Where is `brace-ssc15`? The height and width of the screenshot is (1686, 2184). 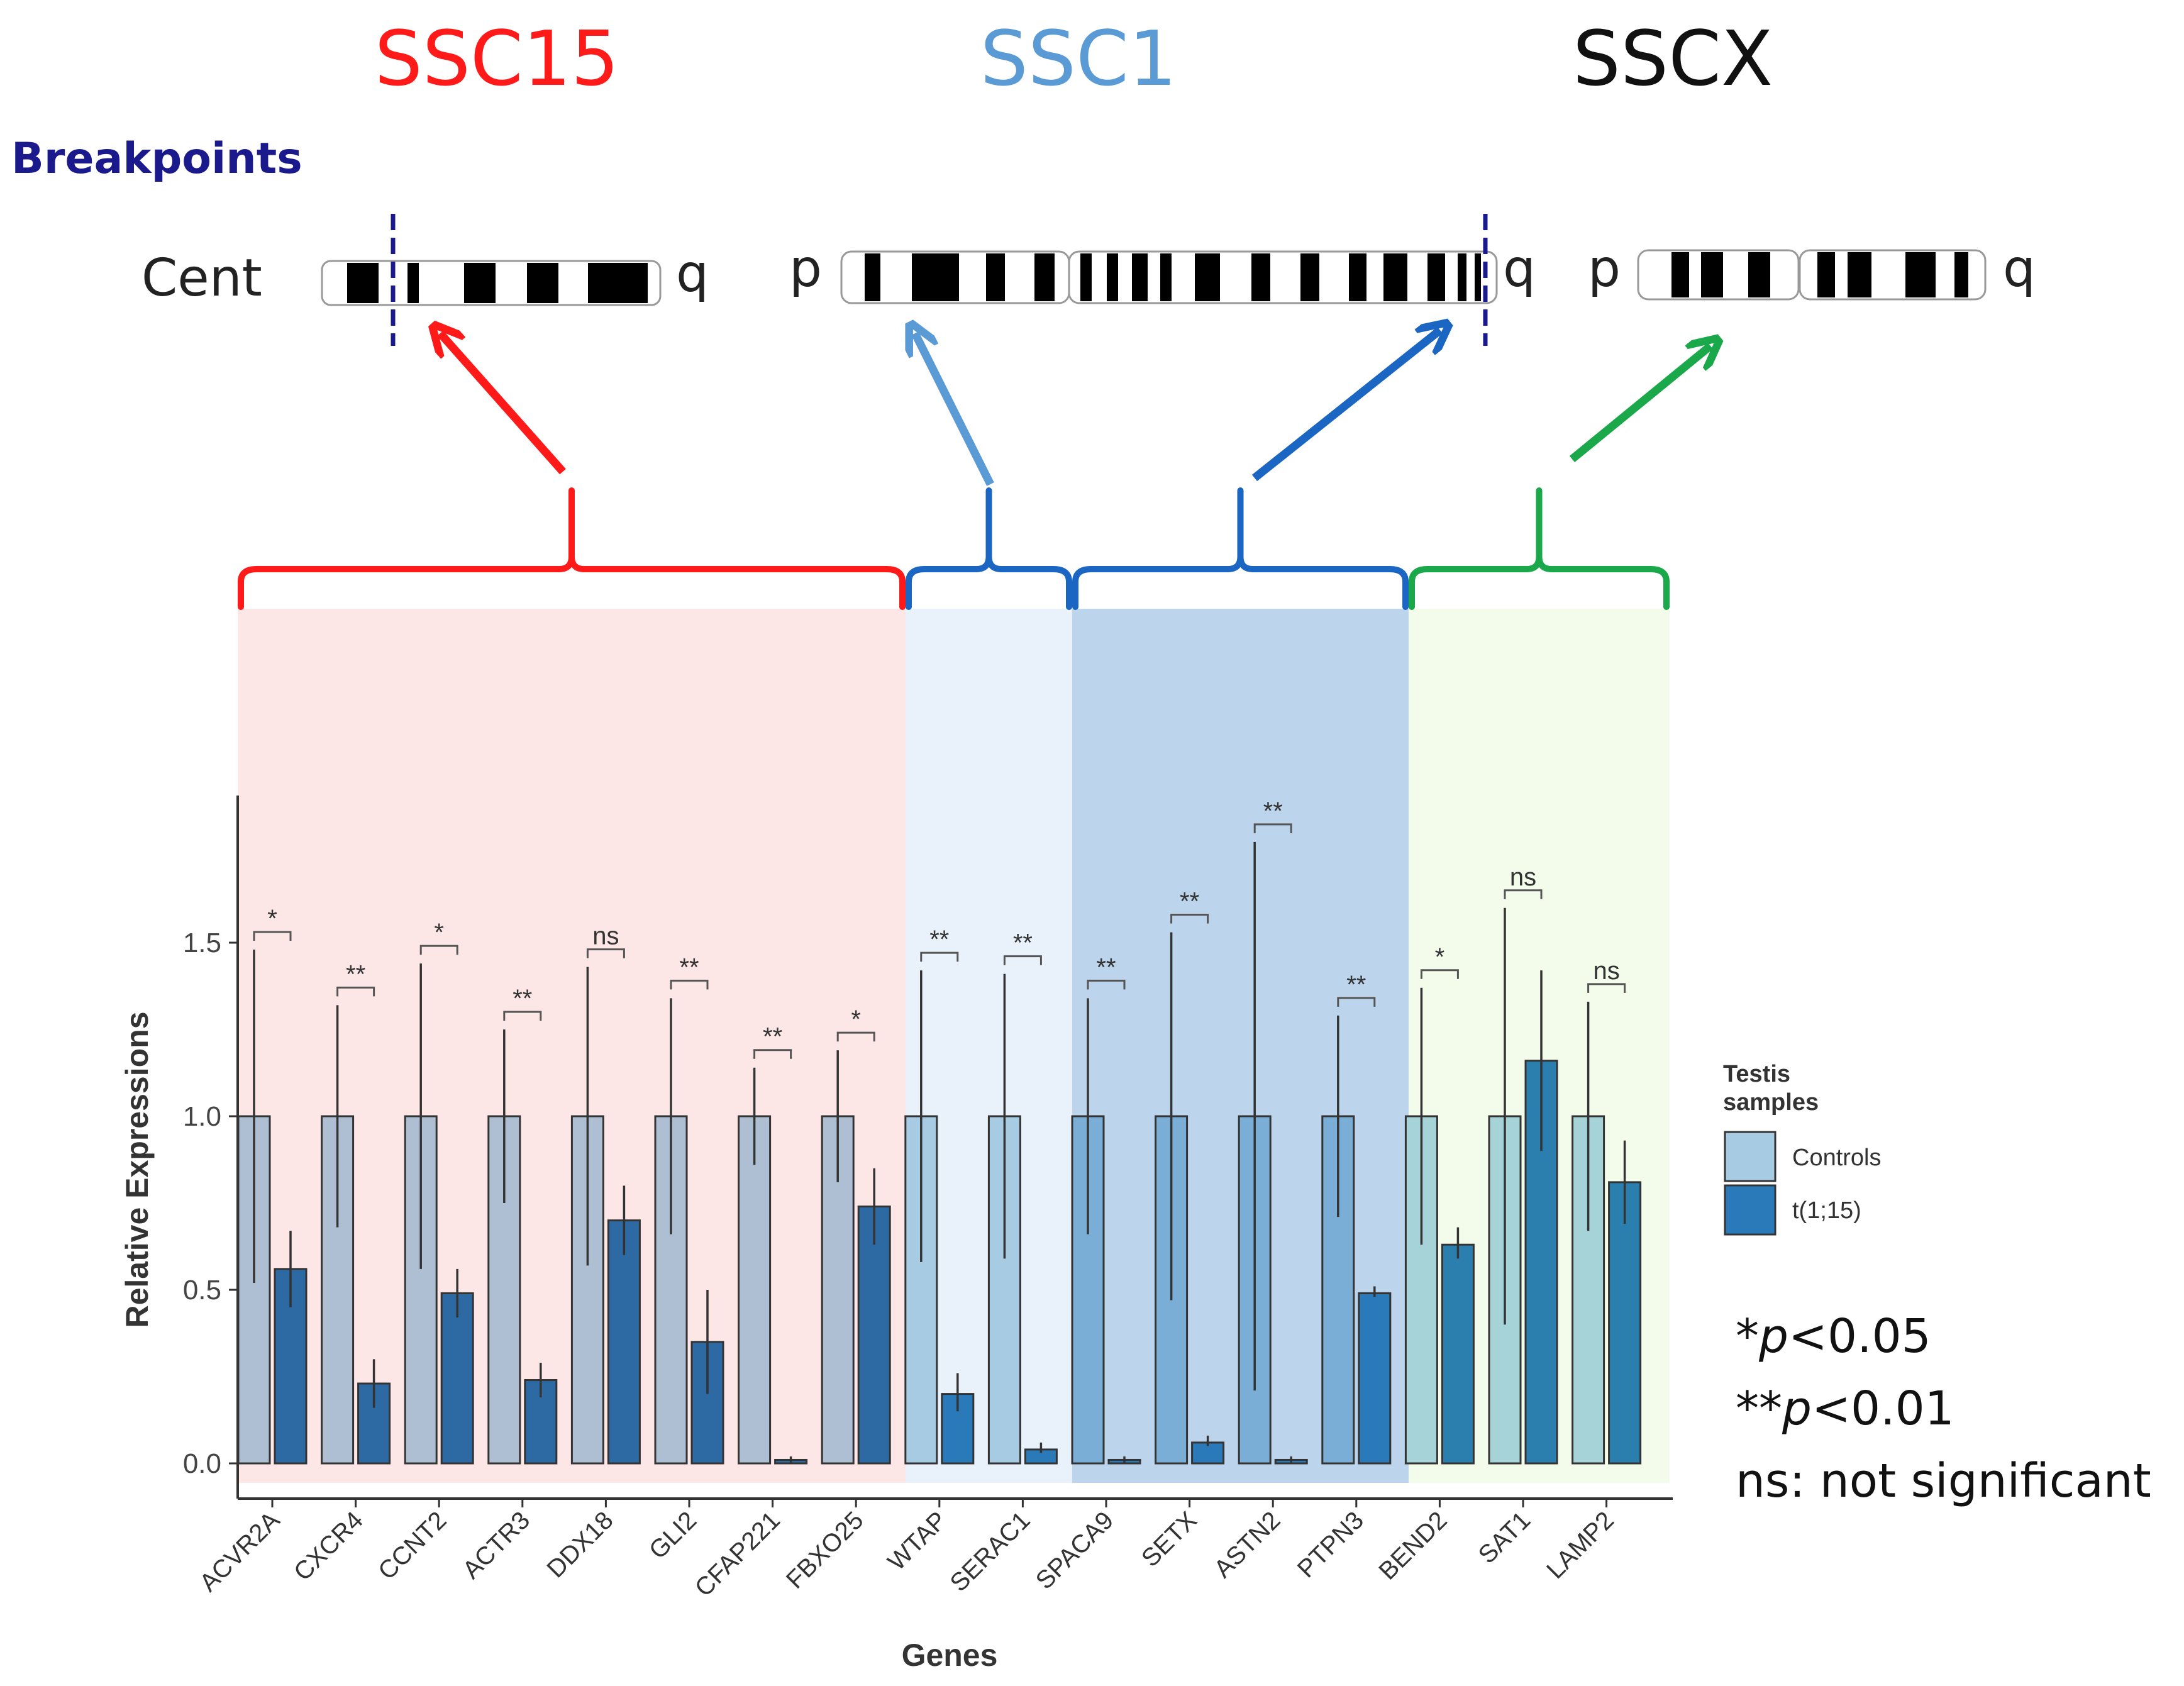
brace-ssc15 is located at coordinates (572, 548).